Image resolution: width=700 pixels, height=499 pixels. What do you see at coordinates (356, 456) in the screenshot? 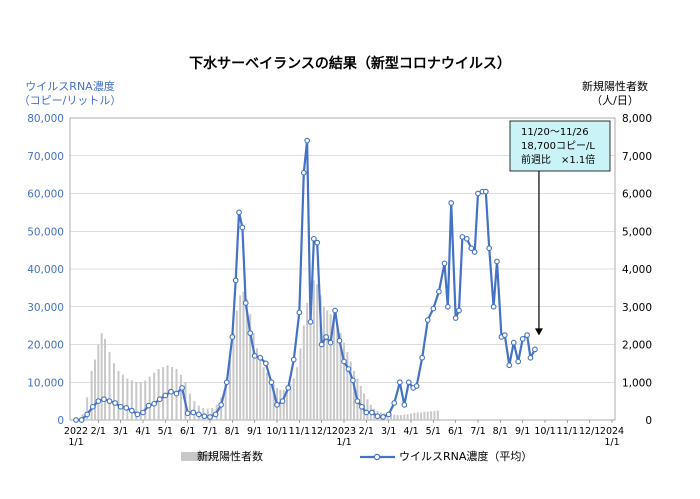
I see `legend: 新規陽性者数 ウイルスRNA濃度（平均）` at bounding box center [356, 456].